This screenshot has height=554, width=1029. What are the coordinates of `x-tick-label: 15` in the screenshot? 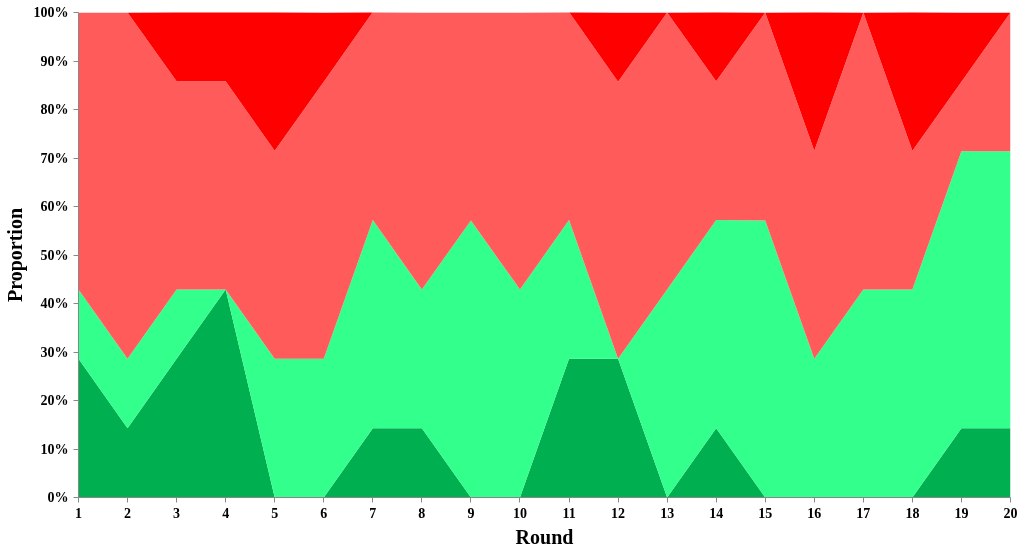 It's located at (765, 513).